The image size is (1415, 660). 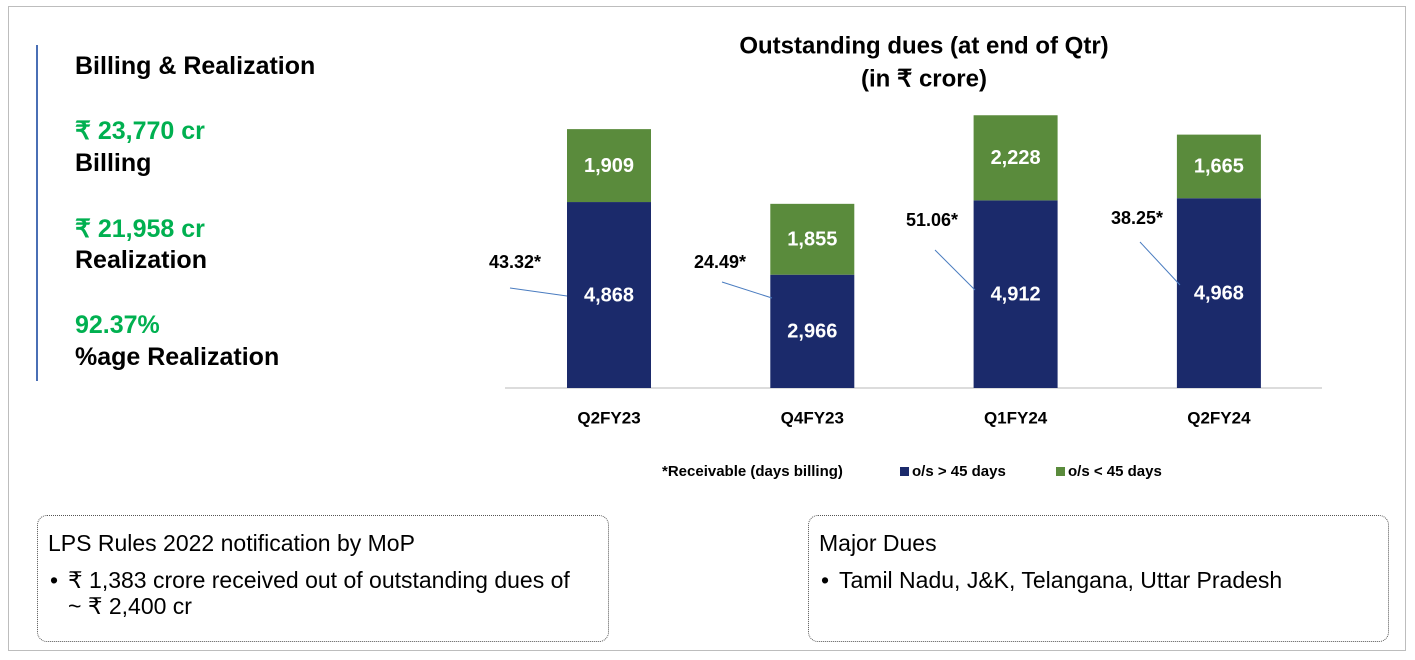 What do you see at coordinates (752, 471) in the screenshot?
I see `legend-note: *Receivable (days billing)` at bounding box center [752, 471].